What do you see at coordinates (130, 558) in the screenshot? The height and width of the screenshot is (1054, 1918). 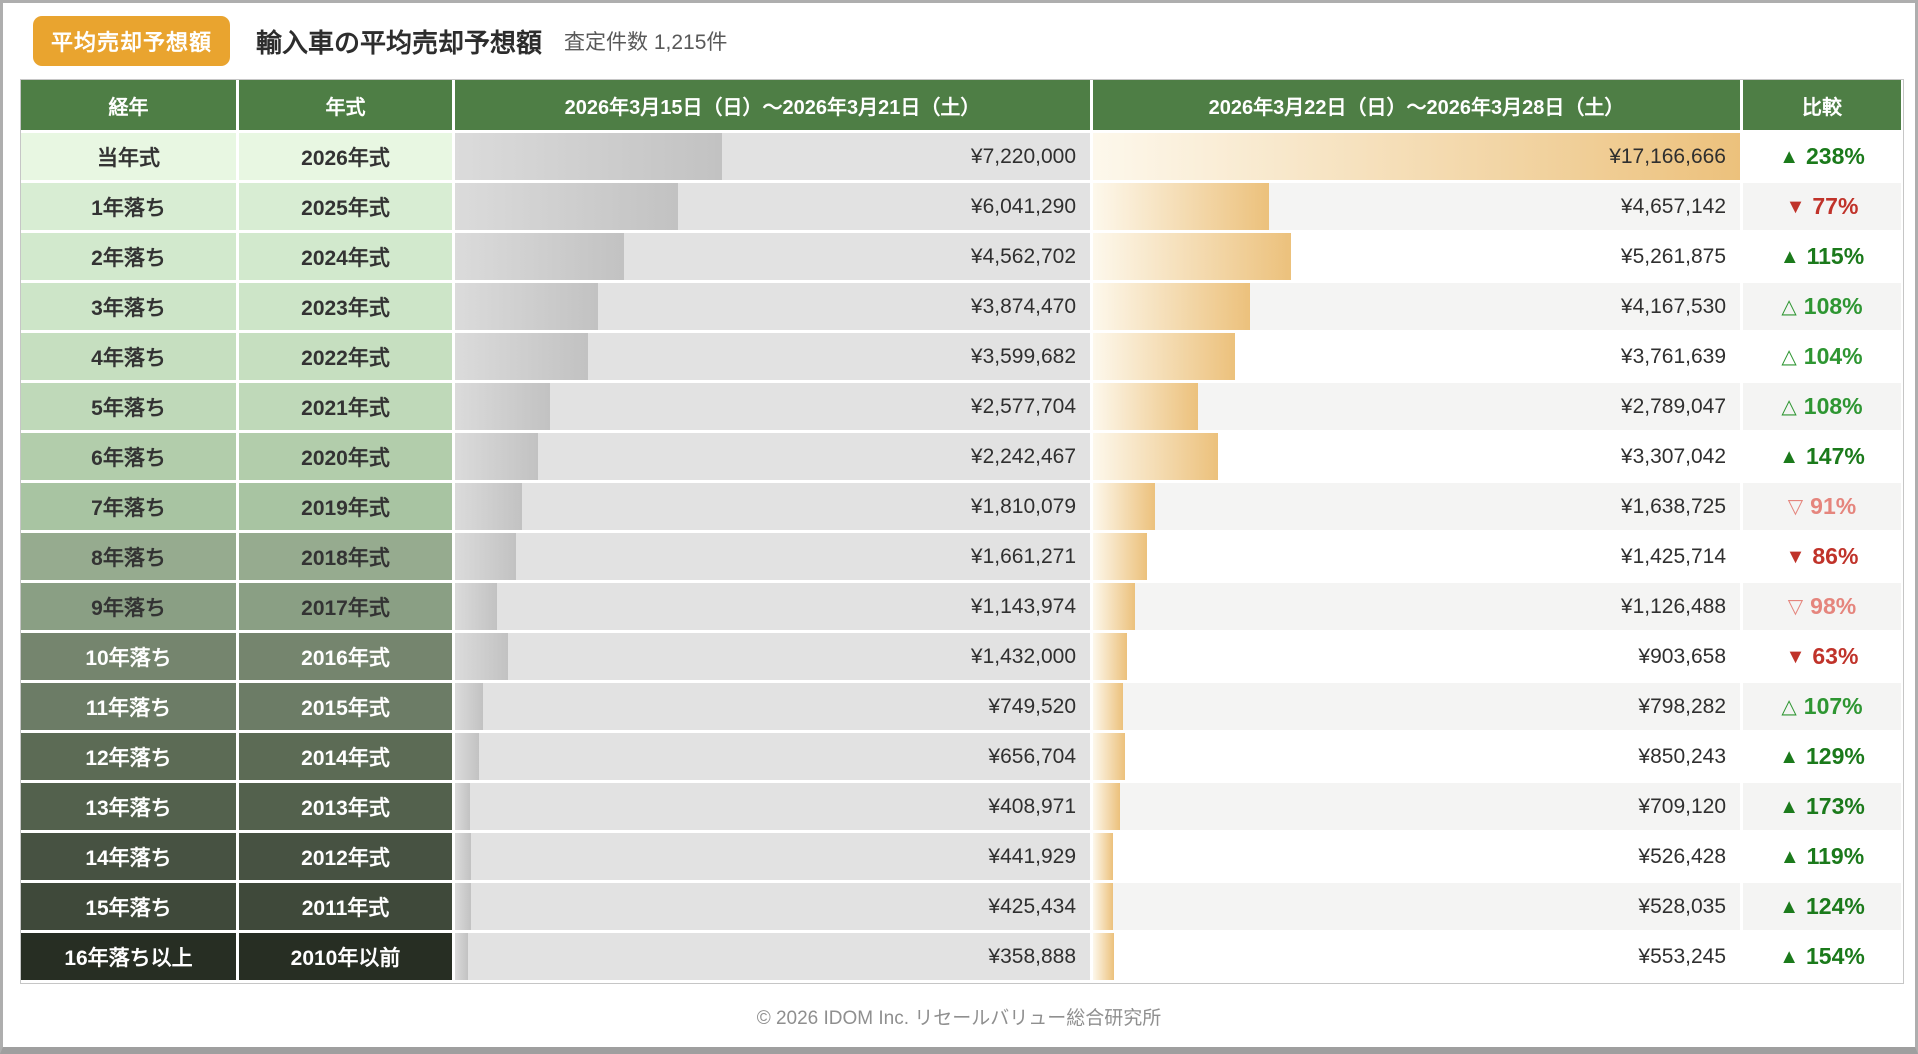 I see `age-cell: 8年落ち` at bounding box center [130, 558].